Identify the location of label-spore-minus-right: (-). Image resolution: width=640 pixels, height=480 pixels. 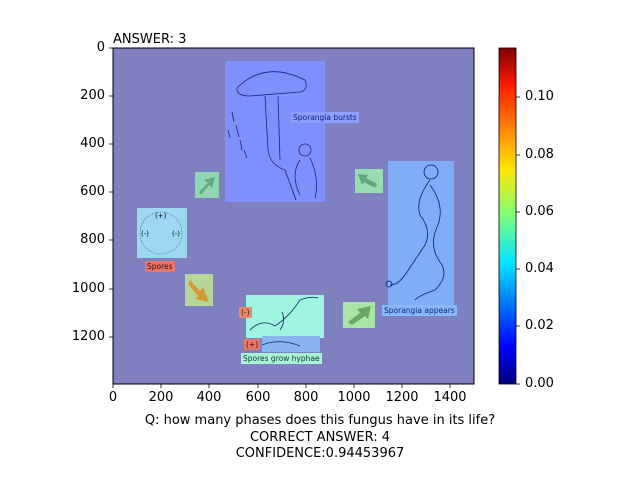
(176, 234).